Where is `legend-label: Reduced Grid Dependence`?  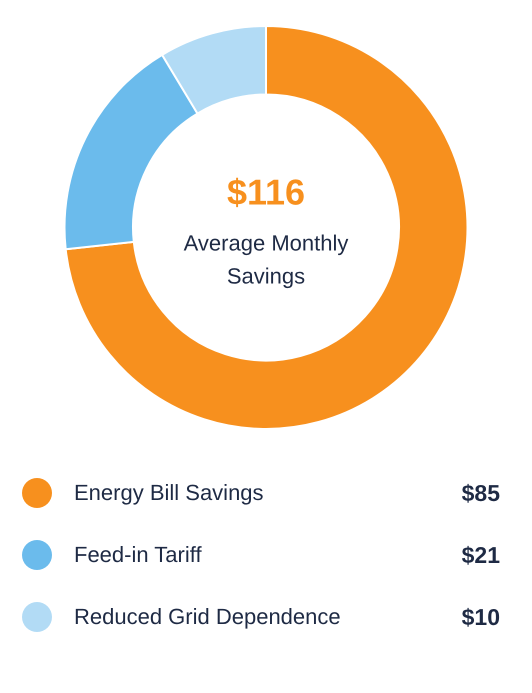
legend-label: Reduced Grid Dependence is located at coordinates (208, 617).